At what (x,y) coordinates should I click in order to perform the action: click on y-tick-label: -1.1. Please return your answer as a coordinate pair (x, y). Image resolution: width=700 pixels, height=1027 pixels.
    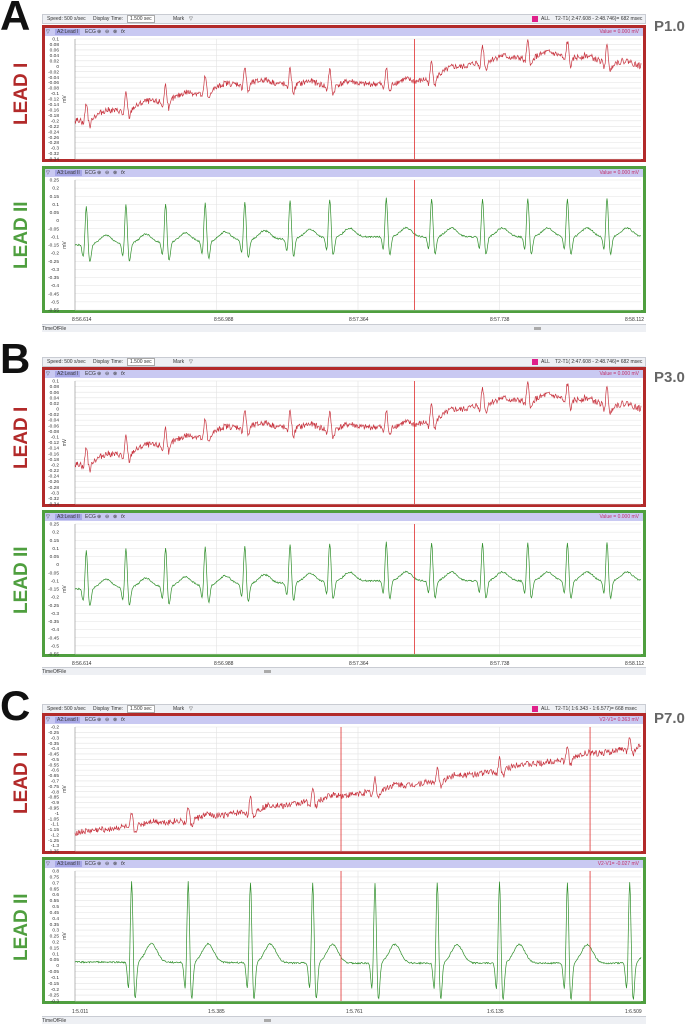
    Looking at the image, I should click on (55, 825).